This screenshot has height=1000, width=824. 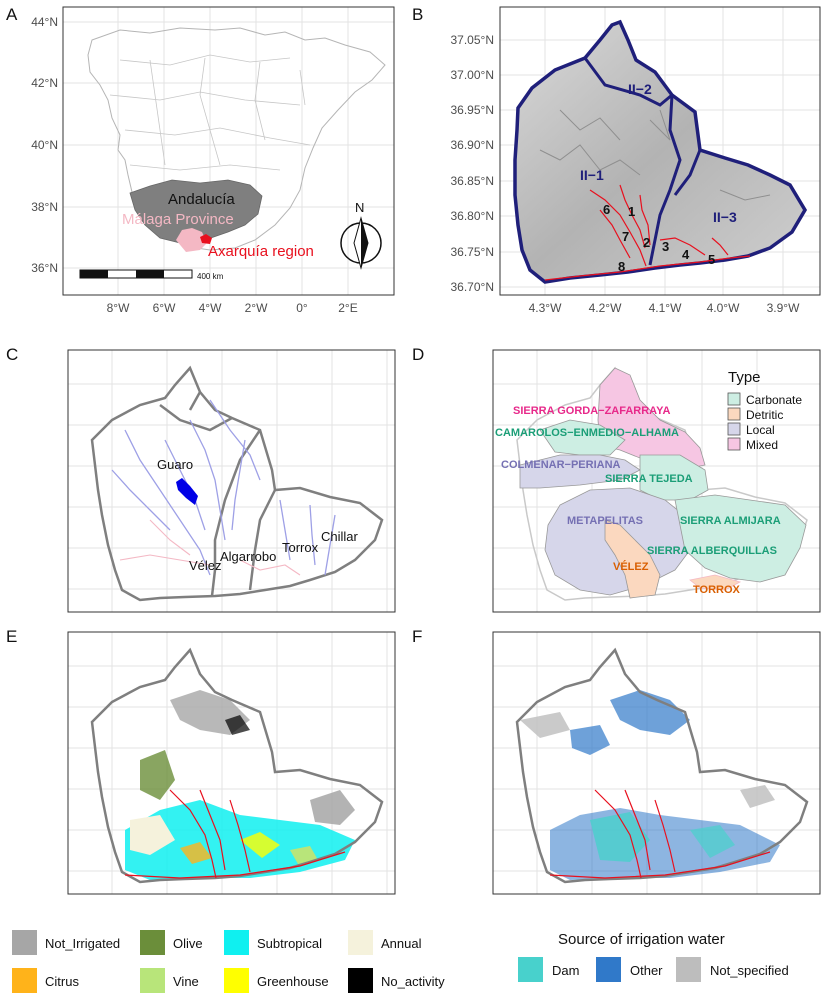 What do you see at coordinates (646, 970) in the screenshot?
I see `water-label: Other` at bounding box center [646, 970].